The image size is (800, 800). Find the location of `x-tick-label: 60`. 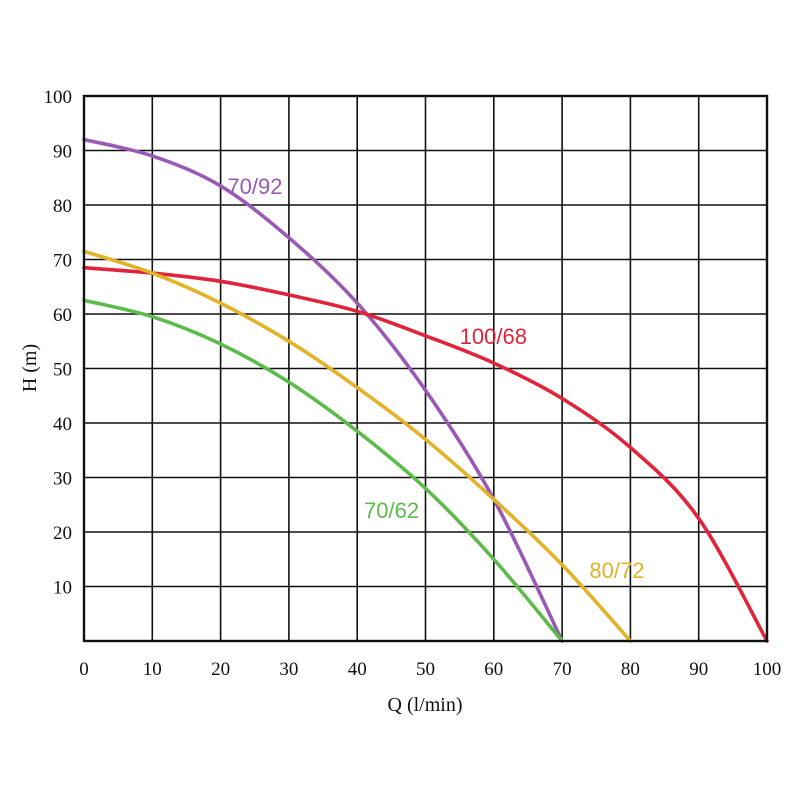

x-tick-label: 60 is located at coordinates (493, 669).